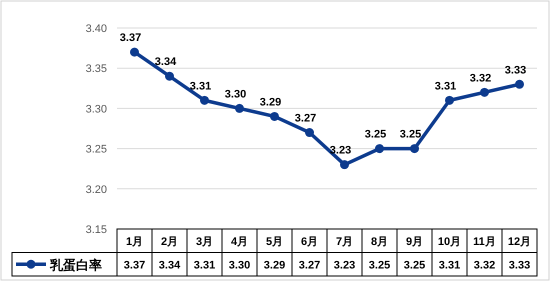  Describe the element at coordinates (131, 38) in the screenshot. I see `text: 3.37` at that location.